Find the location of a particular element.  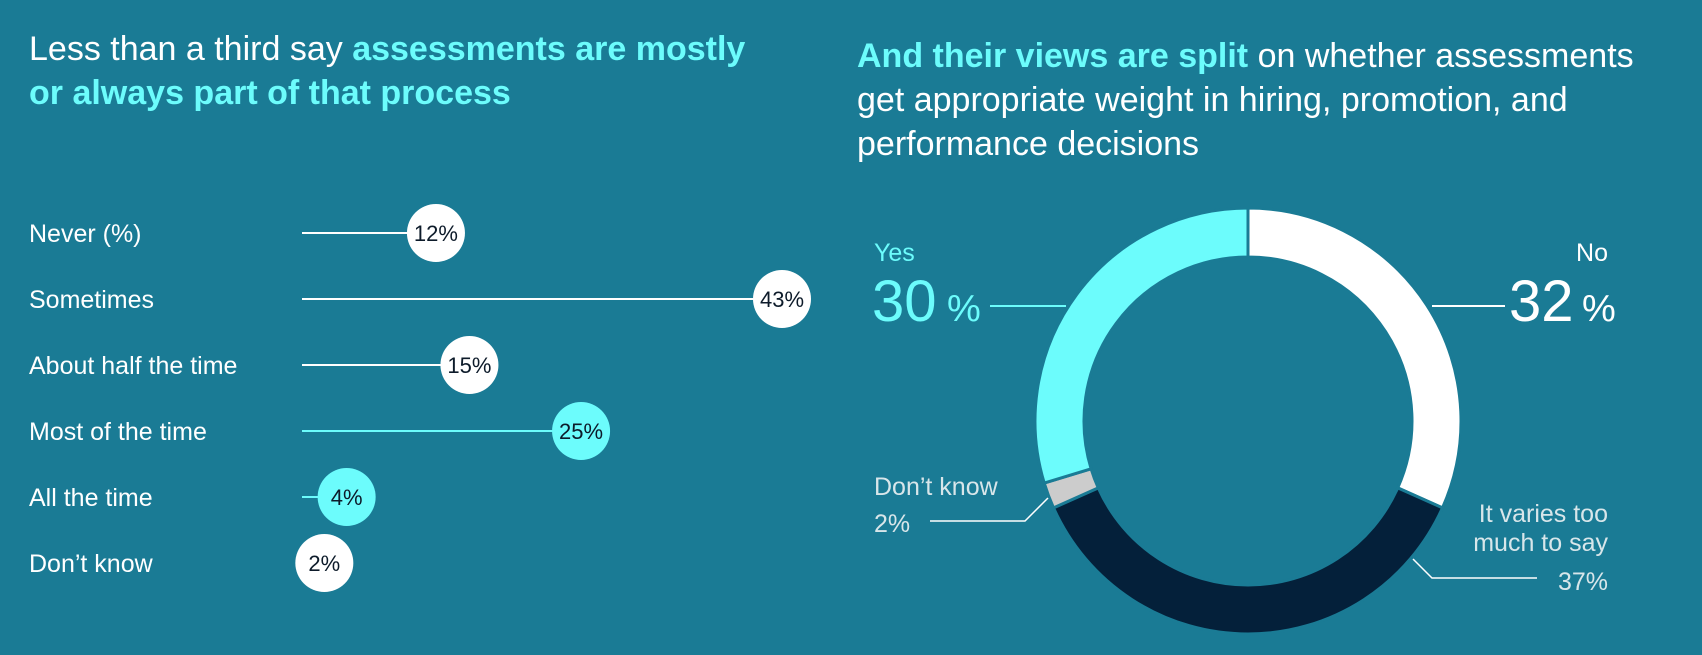

category-label: Never (%) is located at coordinates (85, 234).